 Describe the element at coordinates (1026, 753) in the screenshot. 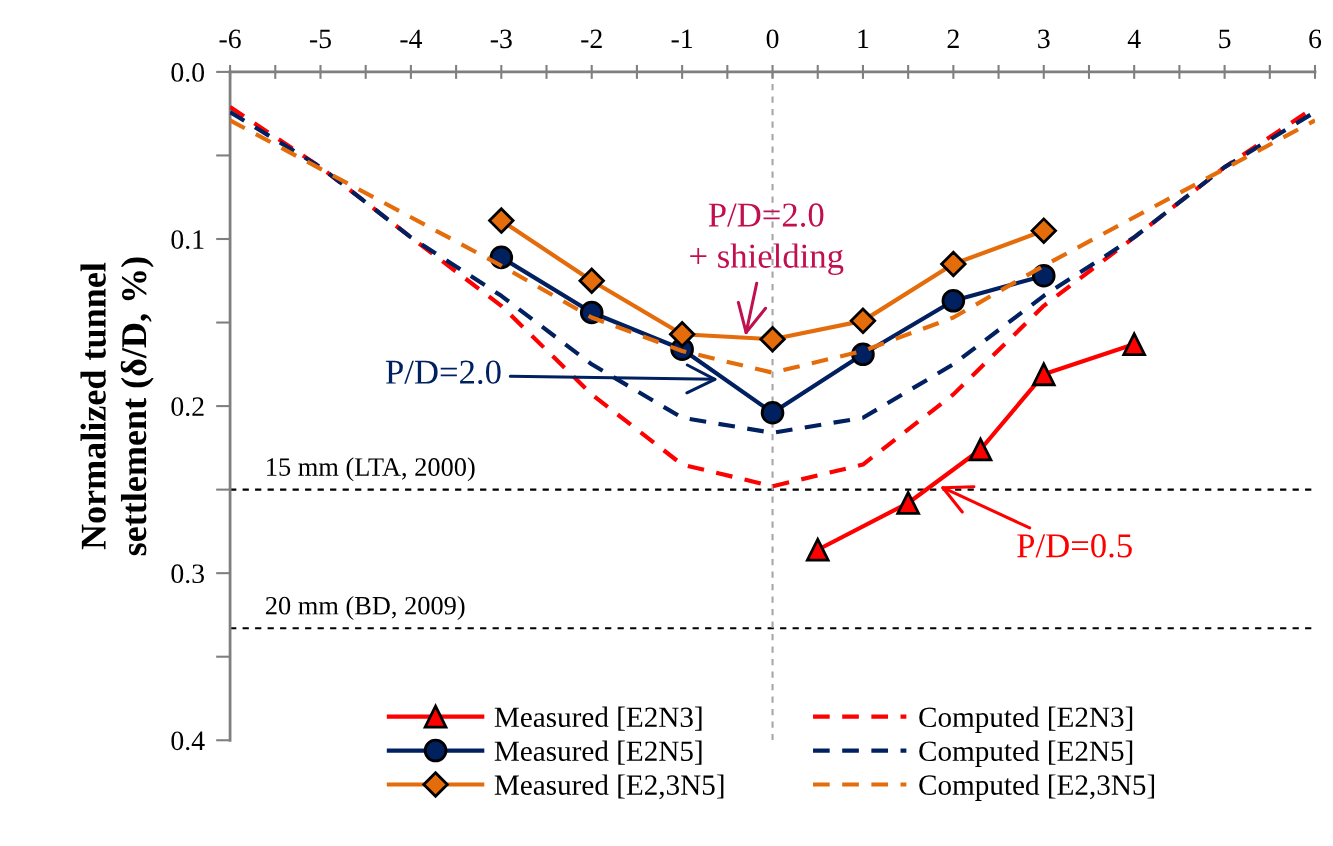

I see `legend-label: Computed [E2N5]` at that location.